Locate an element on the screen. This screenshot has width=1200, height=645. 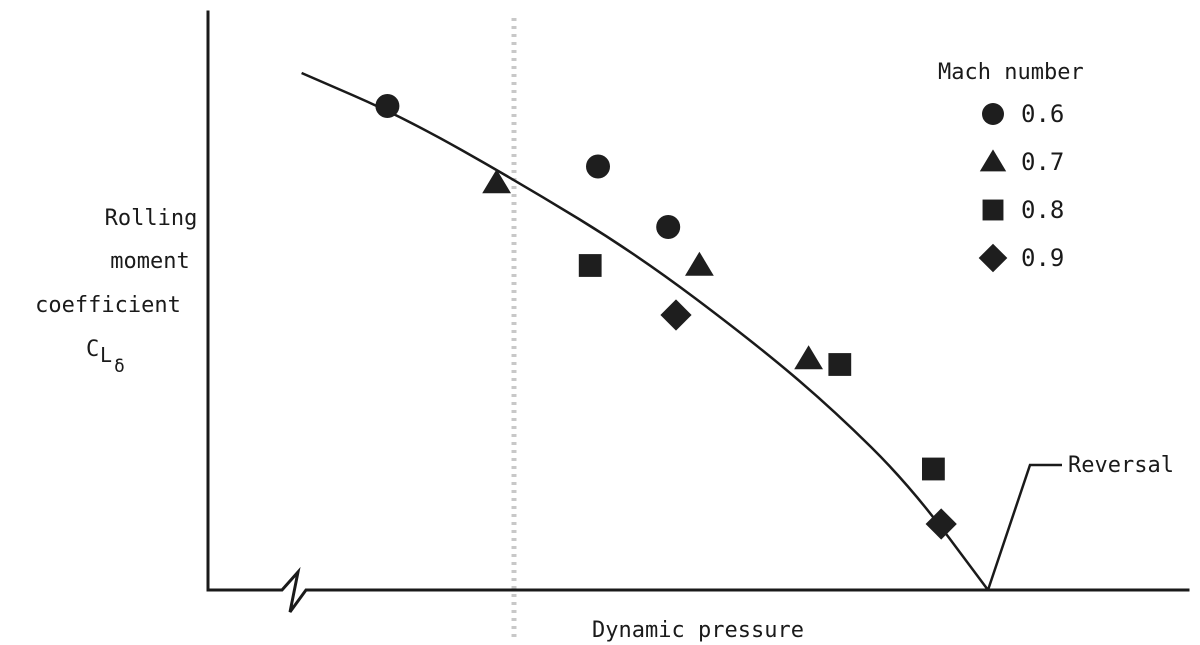
x-axis-label: Dynamic pressure is located at coordinates (698, 630).